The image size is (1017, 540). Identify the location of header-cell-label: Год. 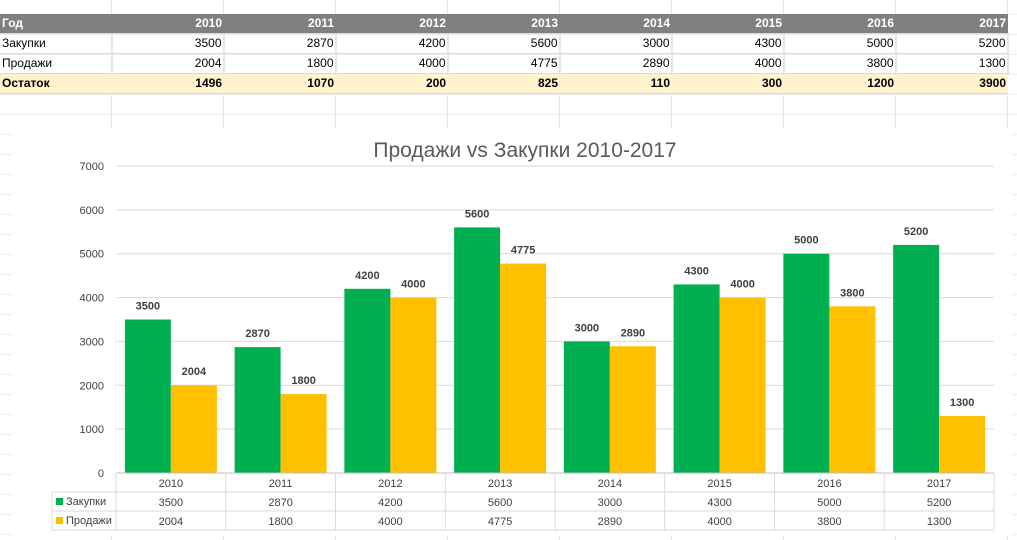
(56, 24).